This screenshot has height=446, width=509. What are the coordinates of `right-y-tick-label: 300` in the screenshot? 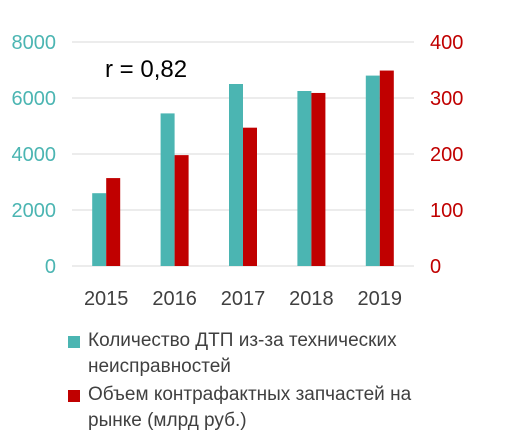 It's located at (446, 99).